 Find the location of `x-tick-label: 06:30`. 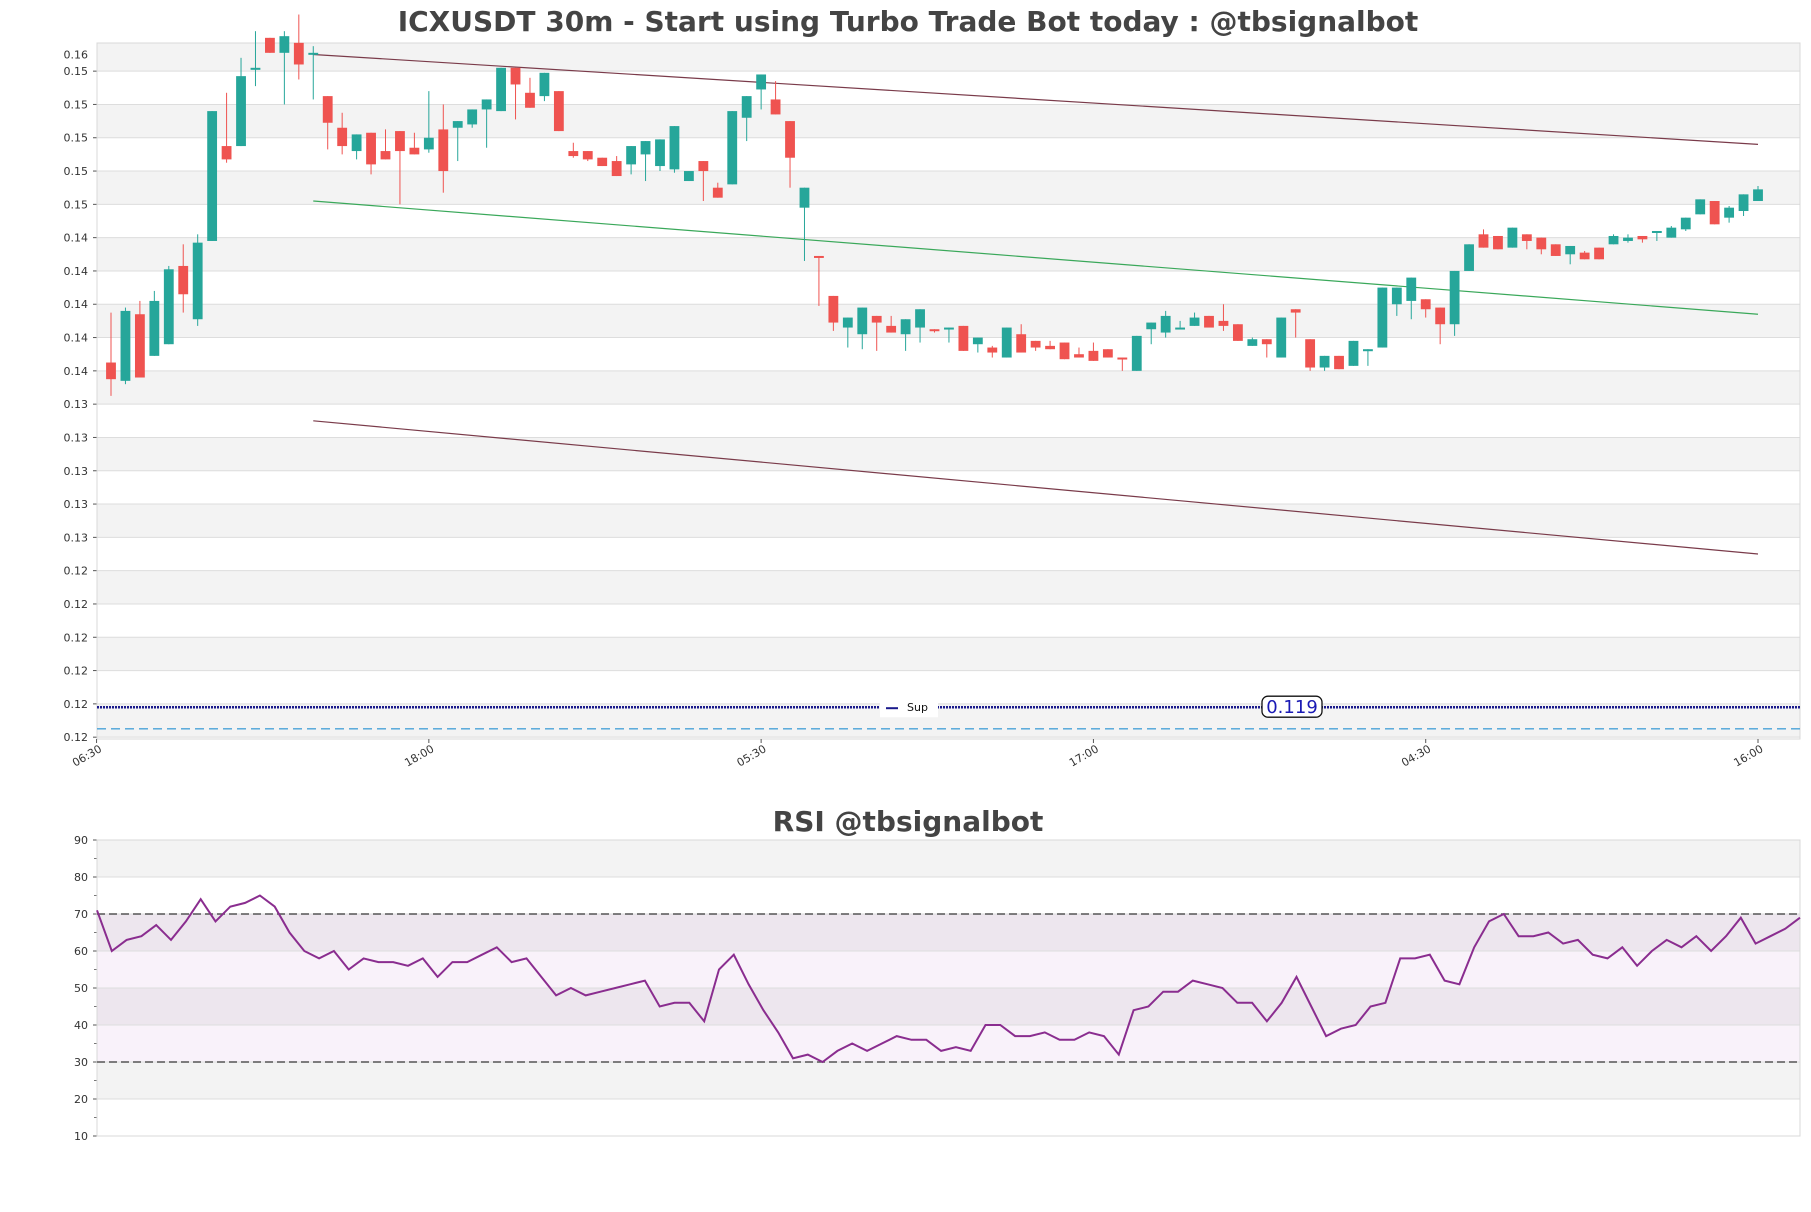

x-tick-label: 06:30 is located at coordinates (87, 755).